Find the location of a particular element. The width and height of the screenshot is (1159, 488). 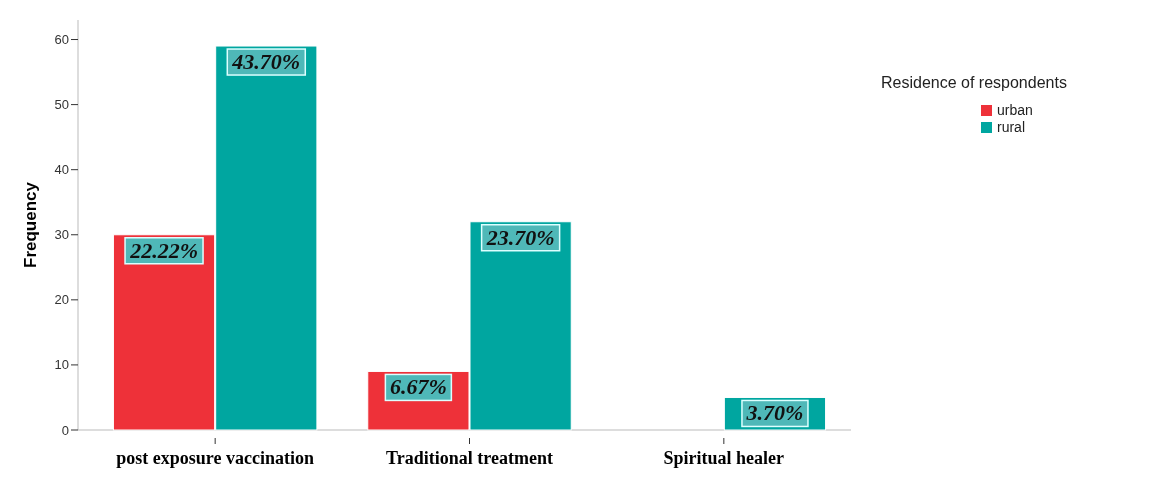

y-tick-label: 20 is located at coordinates (61, 300).